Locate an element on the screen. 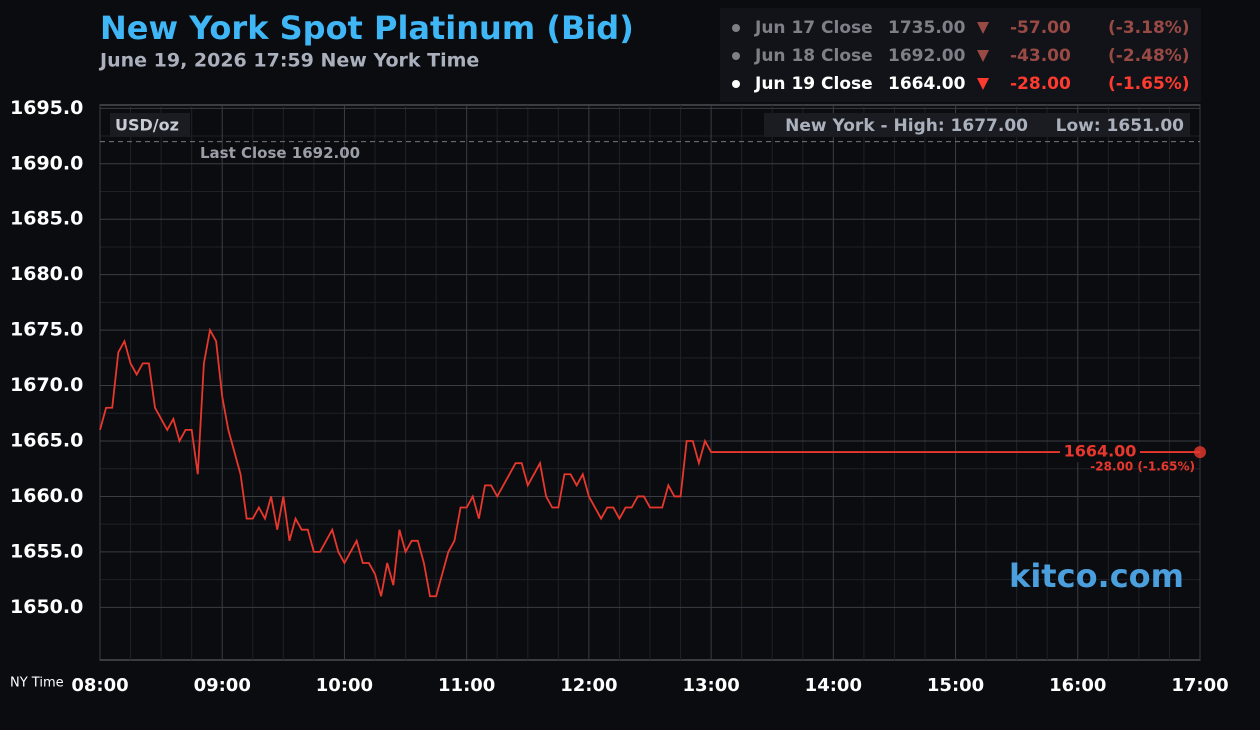 This screenshot has height=730, width=1260. x-tick-label: 12:00 is located at coordinates (588, 685).